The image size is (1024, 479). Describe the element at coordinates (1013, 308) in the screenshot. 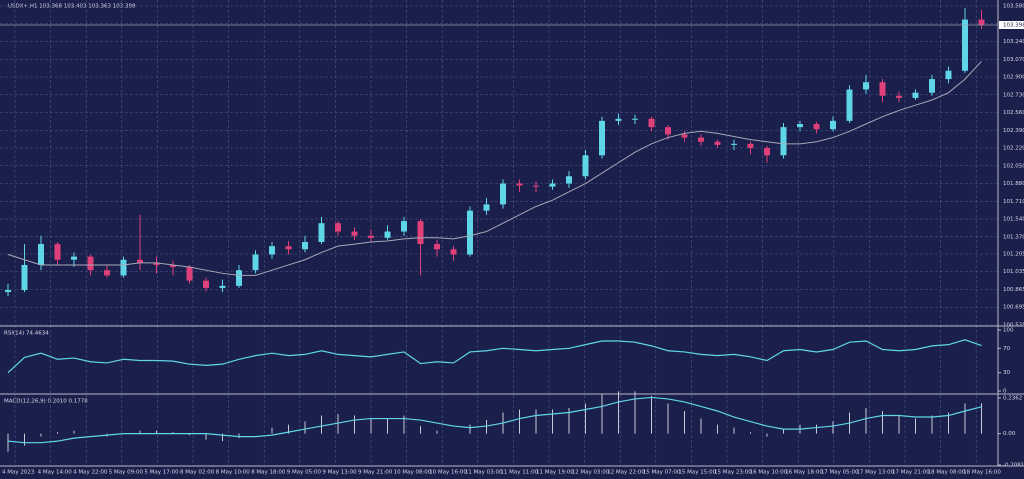

I see `y-tick-label: 100.695` at that location.